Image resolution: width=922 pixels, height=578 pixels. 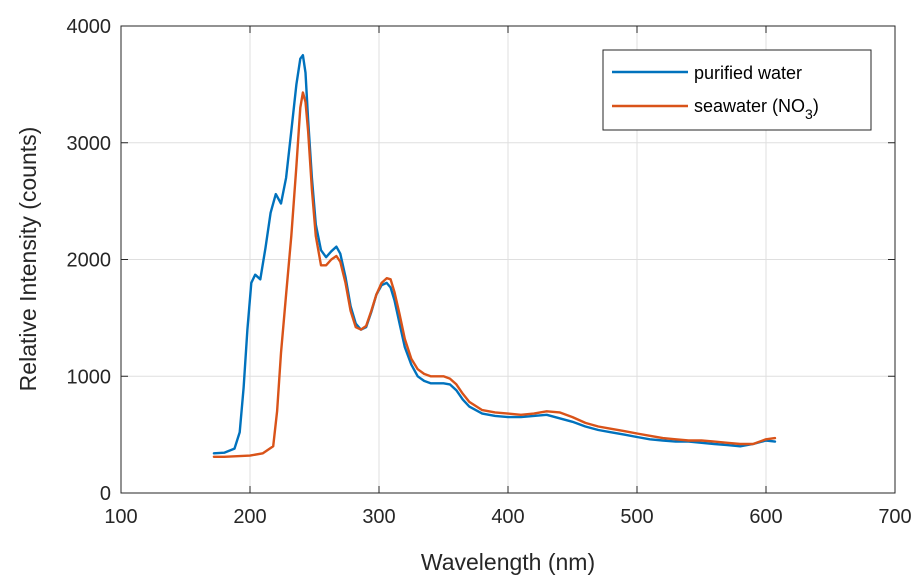 I want to click on y-tick-label: 0, so click(x=105, y=494).